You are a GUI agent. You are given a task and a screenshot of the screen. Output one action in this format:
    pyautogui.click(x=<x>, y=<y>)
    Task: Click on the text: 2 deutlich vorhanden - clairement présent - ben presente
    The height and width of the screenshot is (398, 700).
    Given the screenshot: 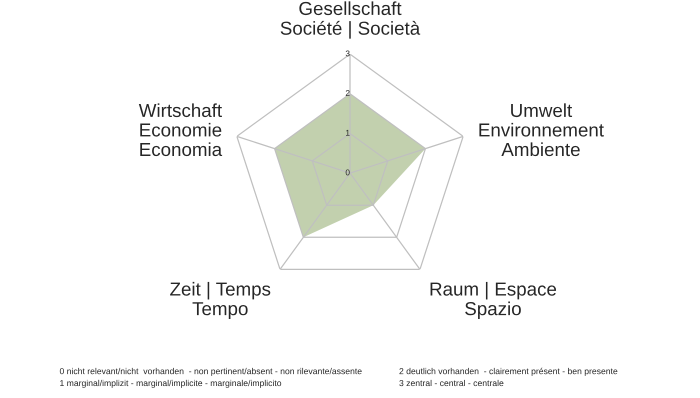 What is the action you would take?
    pyautogui.click(x=508, y=372)
    